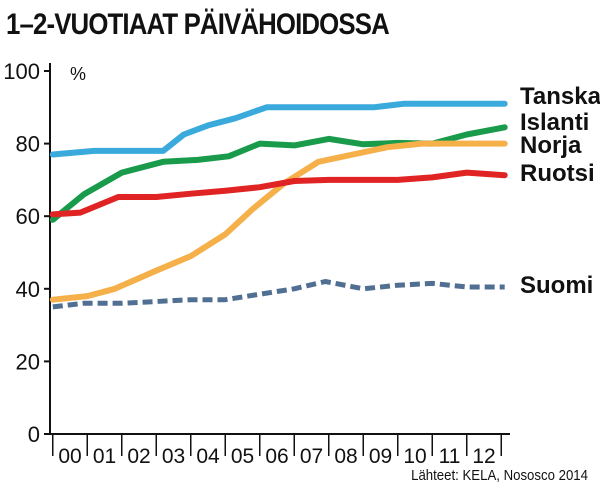  I want to click on source-note: Lähteet: KELA, Nososco 2014, so click(499, 475).